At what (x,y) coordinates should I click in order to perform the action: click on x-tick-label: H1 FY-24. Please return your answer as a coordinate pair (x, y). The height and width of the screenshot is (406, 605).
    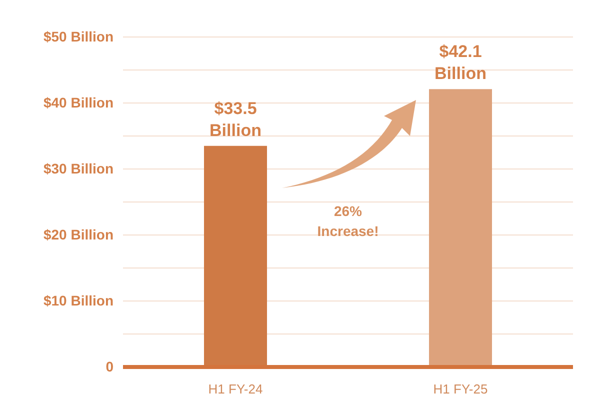
    Looking at the image, I should click on (235, 389).